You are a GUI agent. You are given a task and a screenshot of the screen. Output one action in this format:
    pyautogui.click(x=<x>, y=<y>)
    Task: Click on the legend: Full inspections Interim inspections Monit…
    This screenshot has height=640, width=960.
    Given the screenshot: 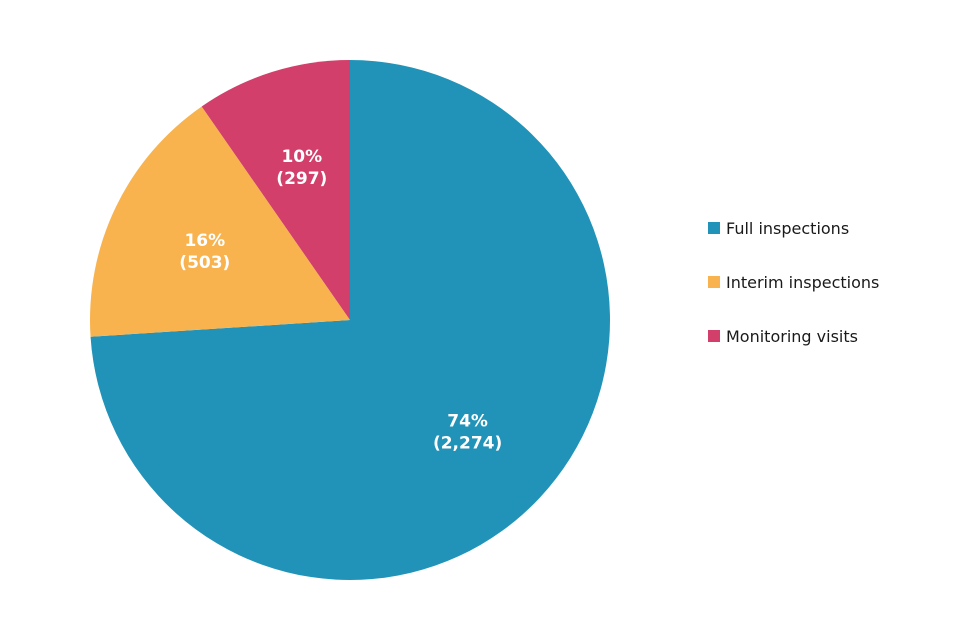 What is the action you would take?
    pyautogui.click(x=793, y=282)
    